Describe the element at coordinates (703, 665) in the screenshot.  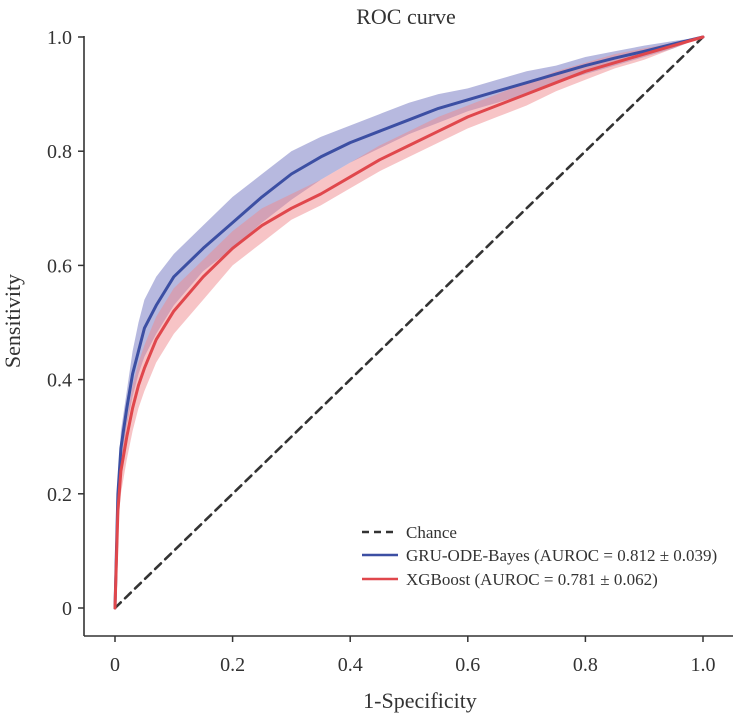
I see `x-tick-label: 1.0` at that location.